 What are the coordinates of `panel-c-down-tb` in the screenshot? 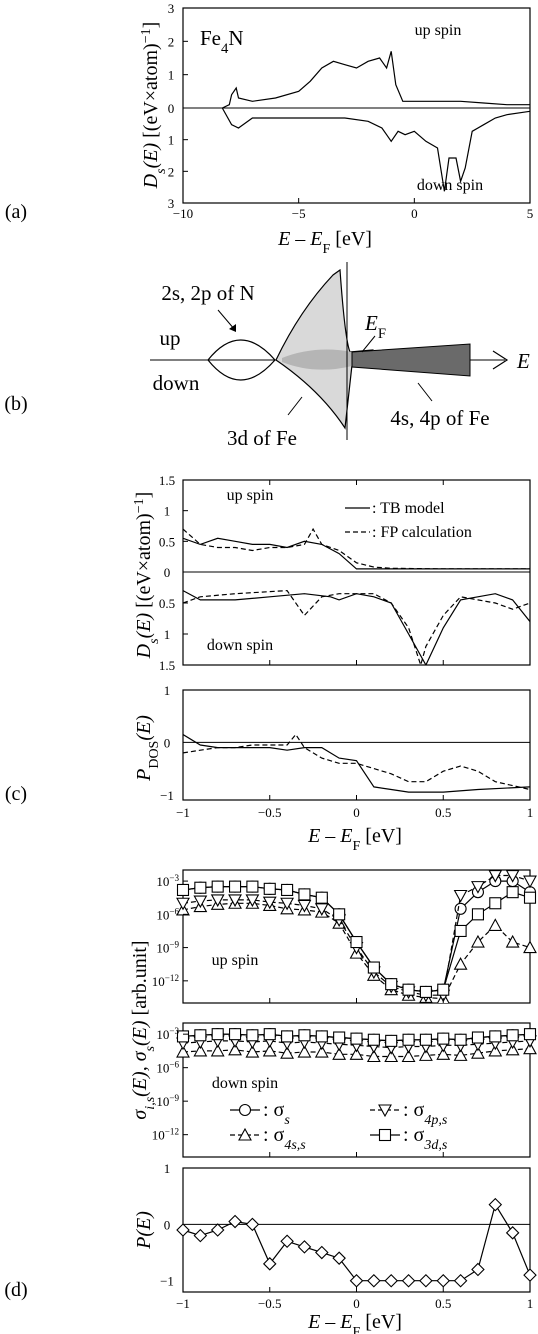 It's located at (356, 627).